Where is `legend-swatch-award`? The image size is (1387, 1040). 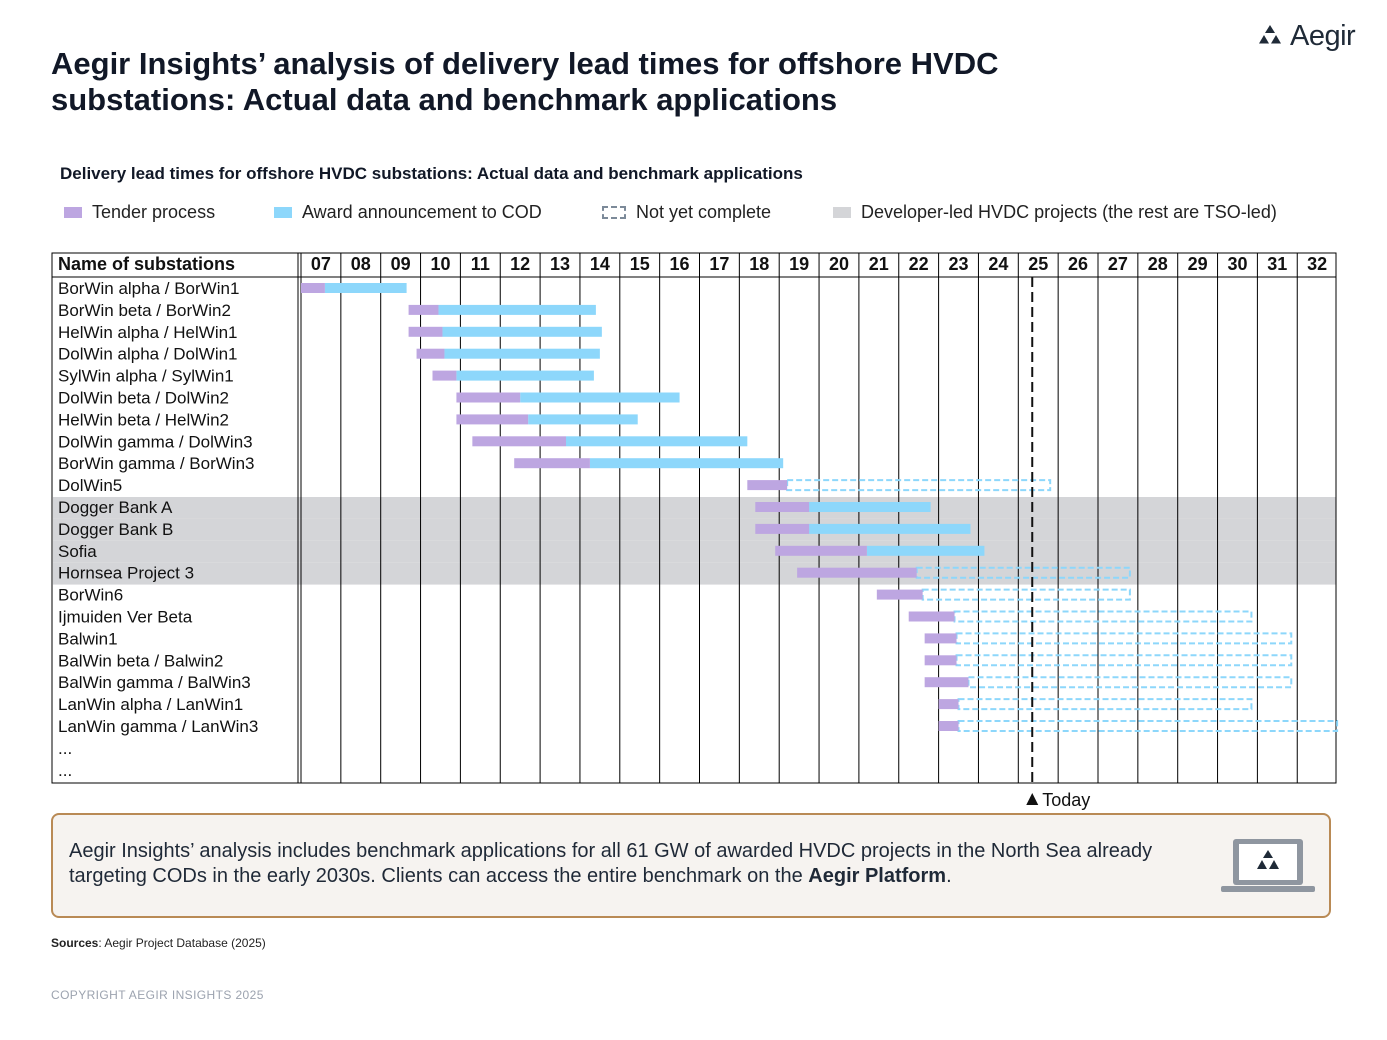 legend-swatch-award is located at coordinates (283, 212).